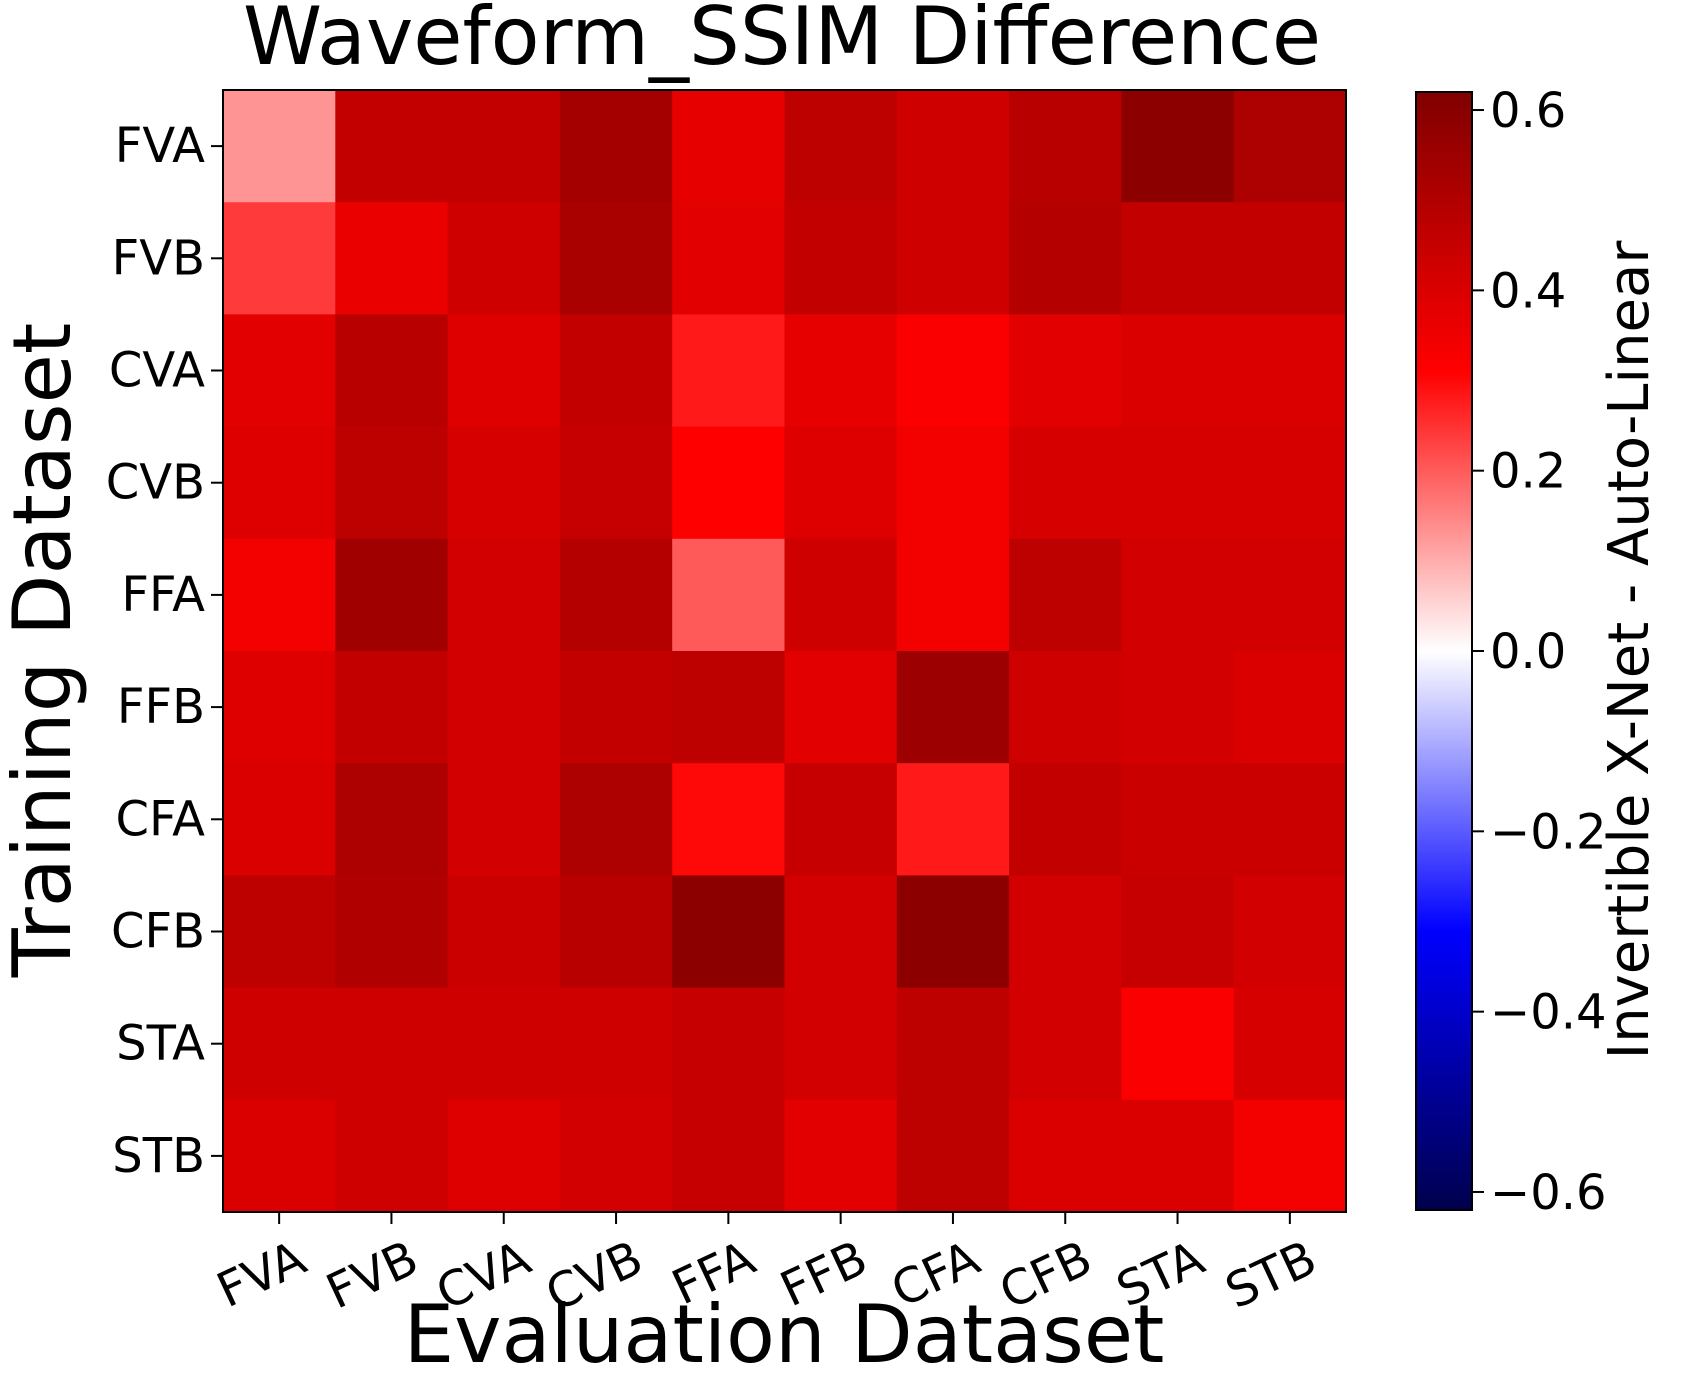 This screenshot has width=1682, height=1387. What do you see at coordinates (953, 932) in the screenshot?
I see `heatmap-cell-CFB-CFA` at bounding box center [953, 932].